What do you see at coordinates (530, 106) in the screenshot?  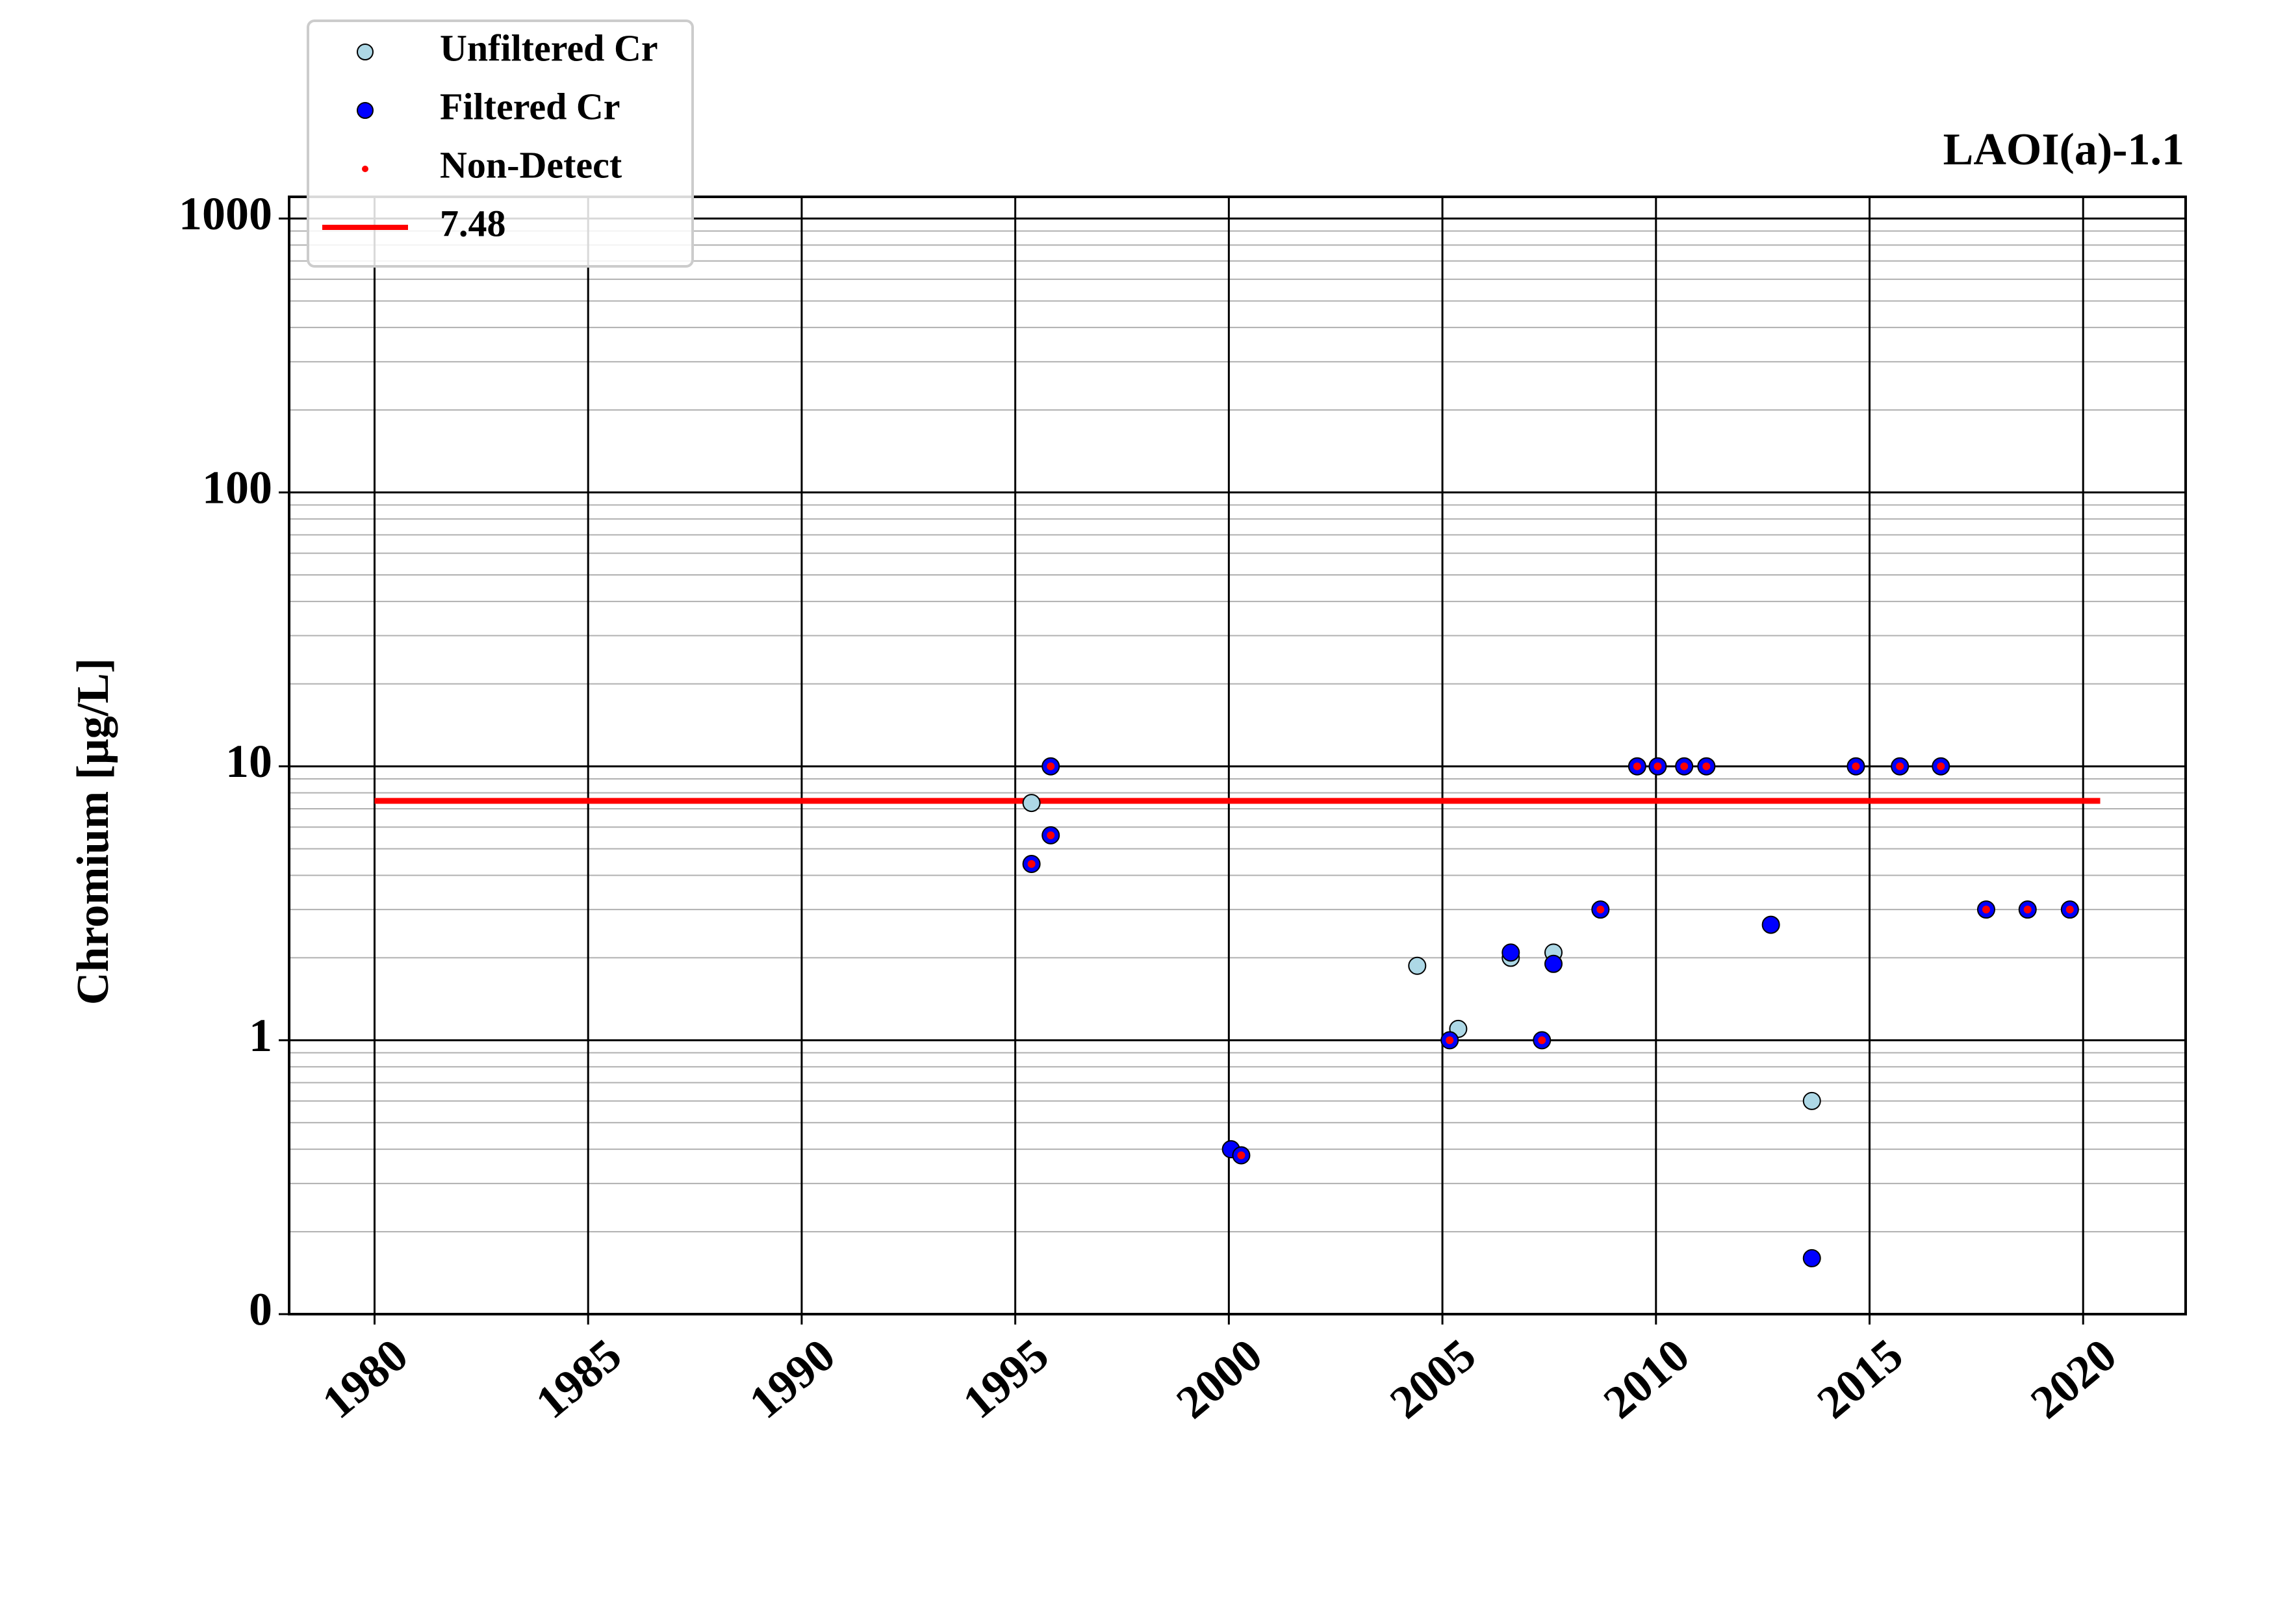 I see `legend-label: Filtered Cr` at bounding box center [530, 106].